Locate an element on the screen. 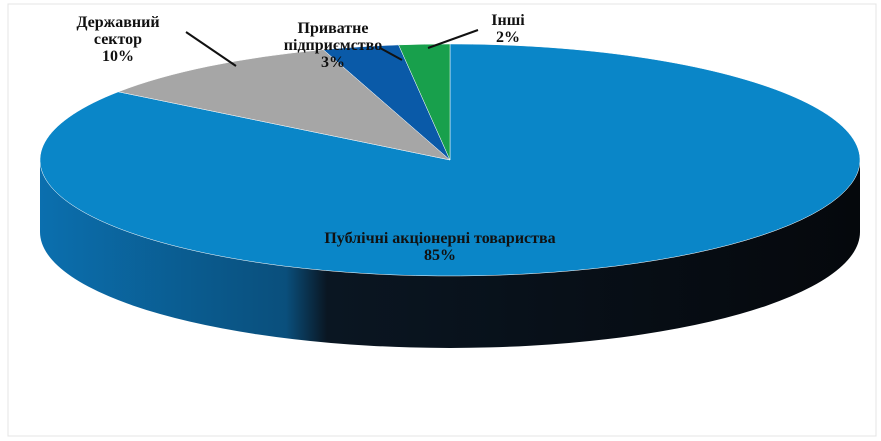  label-value: 85% is located at coordinates (440, 255).